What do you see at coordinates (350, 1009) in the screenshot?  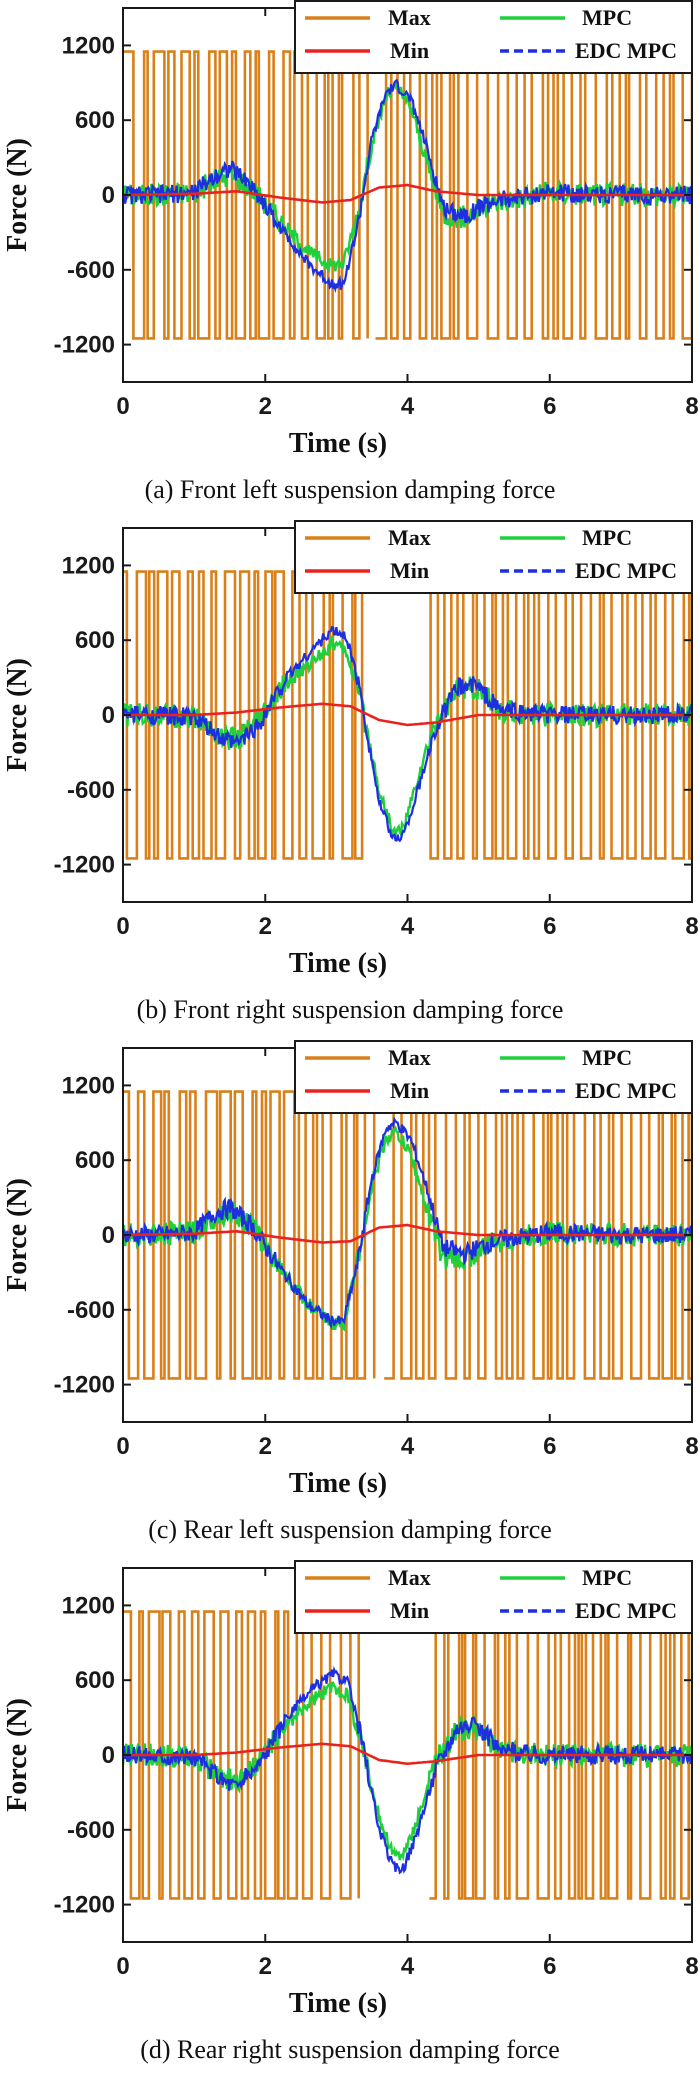 I see `figure-caption: (b) Front right suspension damping force` at bounding box center [350, 1009].